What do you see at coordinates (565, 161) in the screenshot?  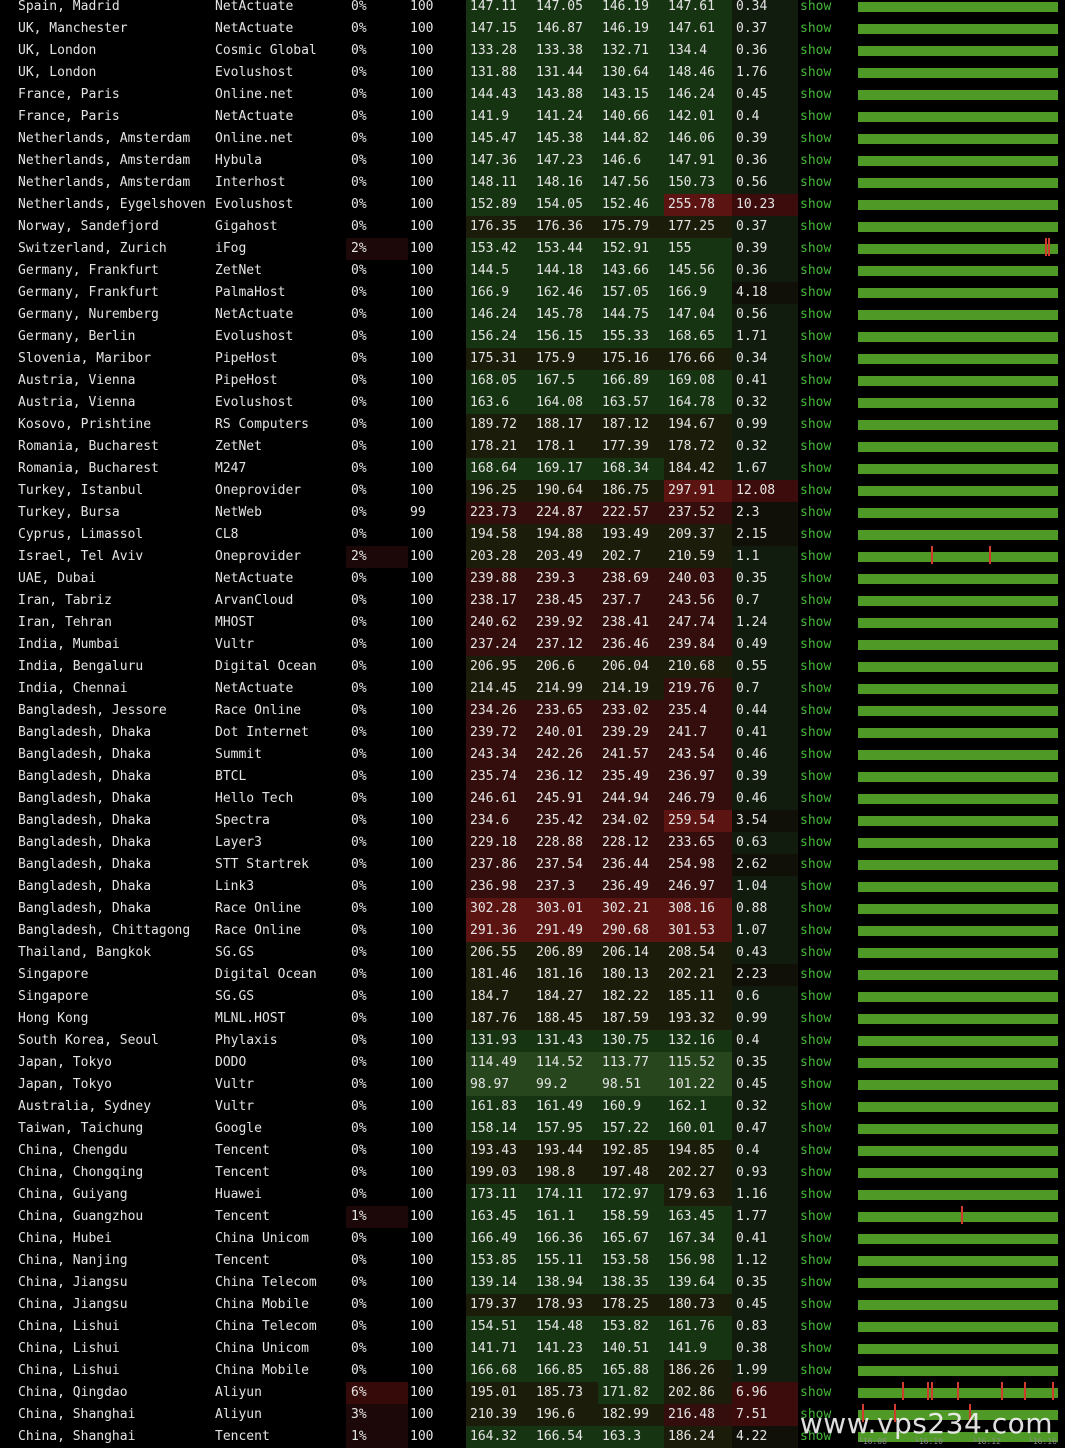 I see `avg-cell: 147.23` at bounding box center [565, 161].